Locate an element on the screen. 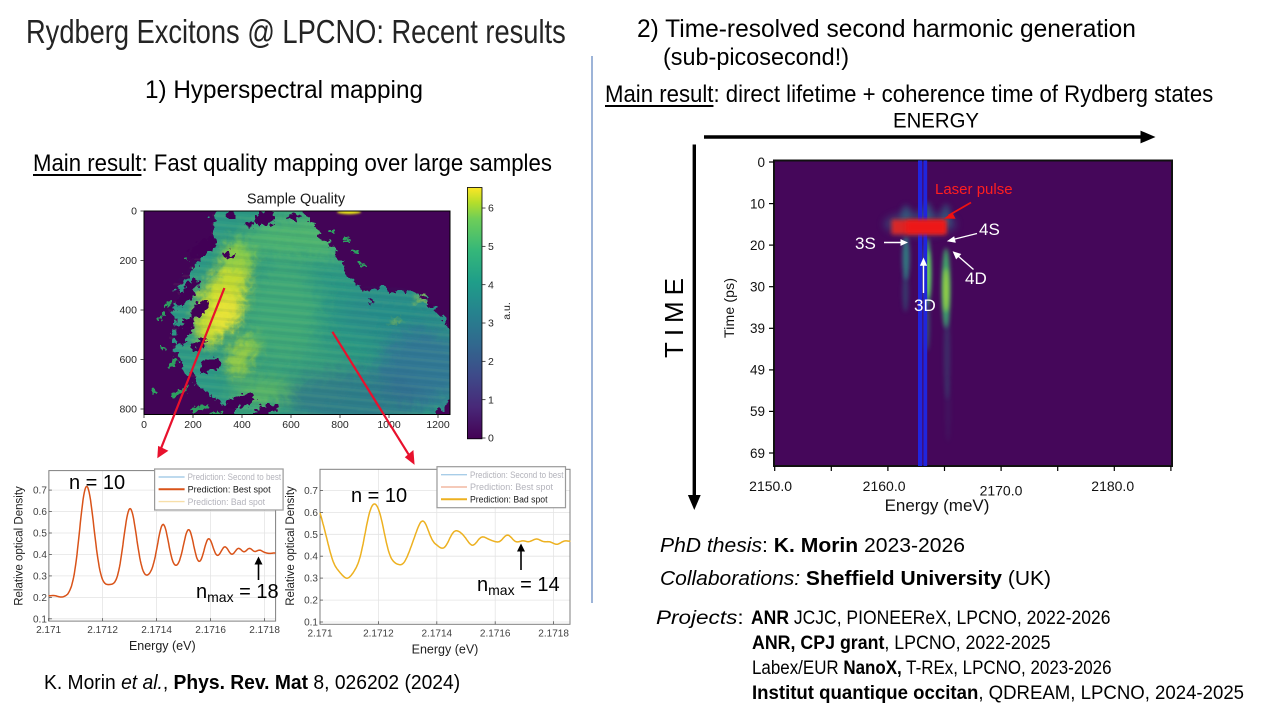 This screenshot has height=720, width=1280. svg-text: 3 is located at coordinates (491, 324).